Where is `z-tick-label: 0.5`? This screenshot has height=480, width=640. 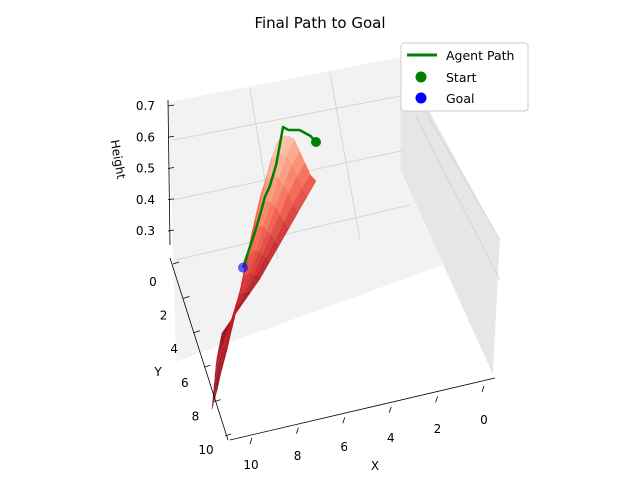 z-tick-label: 0.5 is located at coordinates (145, 169).